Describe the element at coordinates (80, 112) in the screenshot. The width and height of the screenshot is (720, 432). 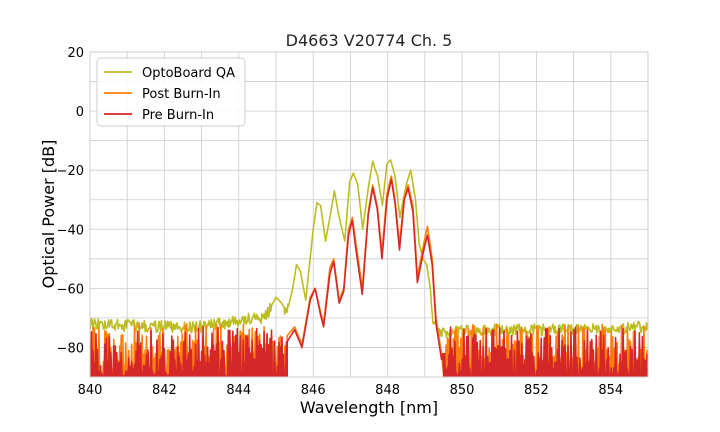
I see `y-tick-label: 0` at that location.